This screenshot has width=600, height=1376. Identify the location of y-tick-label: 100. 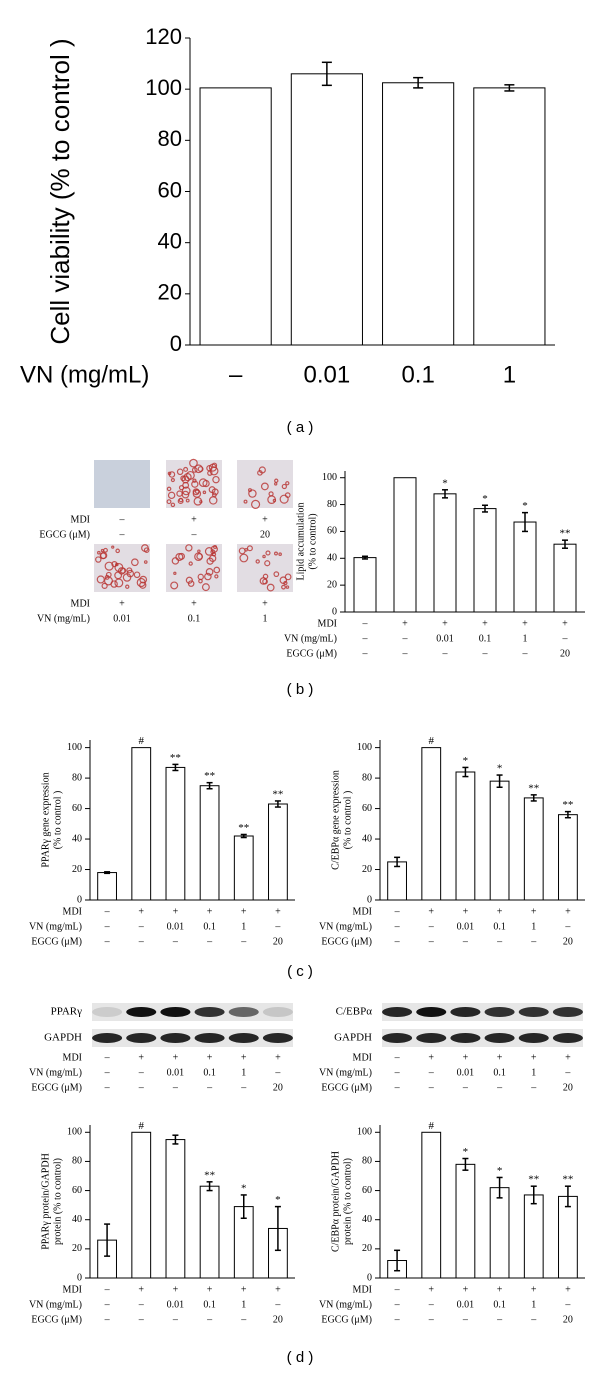
(163, 87).